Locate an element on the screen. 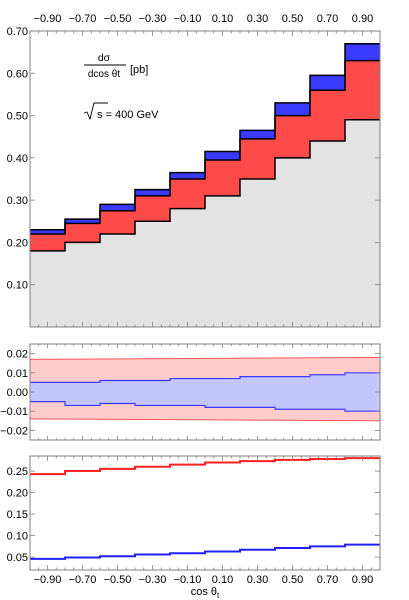 Image resolution: width=409 pixels, height=600 pixels. formula-denominator: dcos θt is located at coordinates (104, 74).